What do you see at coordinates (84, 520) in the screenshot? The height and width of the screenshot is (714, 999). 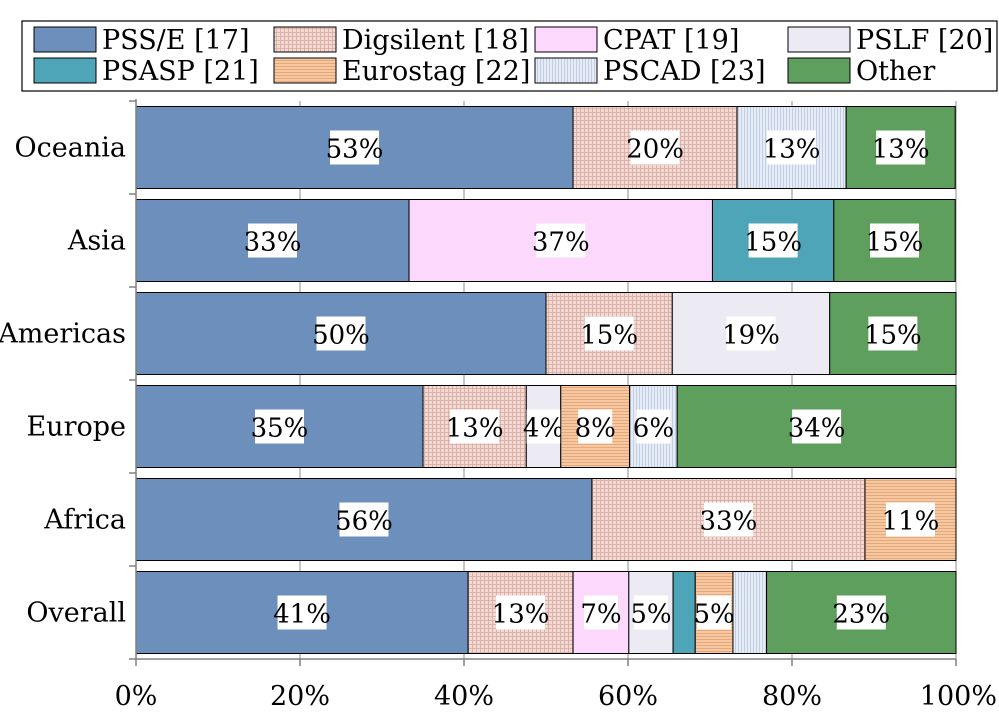 I see `category-label-africa: Africa` at bounding box center [84, 520].